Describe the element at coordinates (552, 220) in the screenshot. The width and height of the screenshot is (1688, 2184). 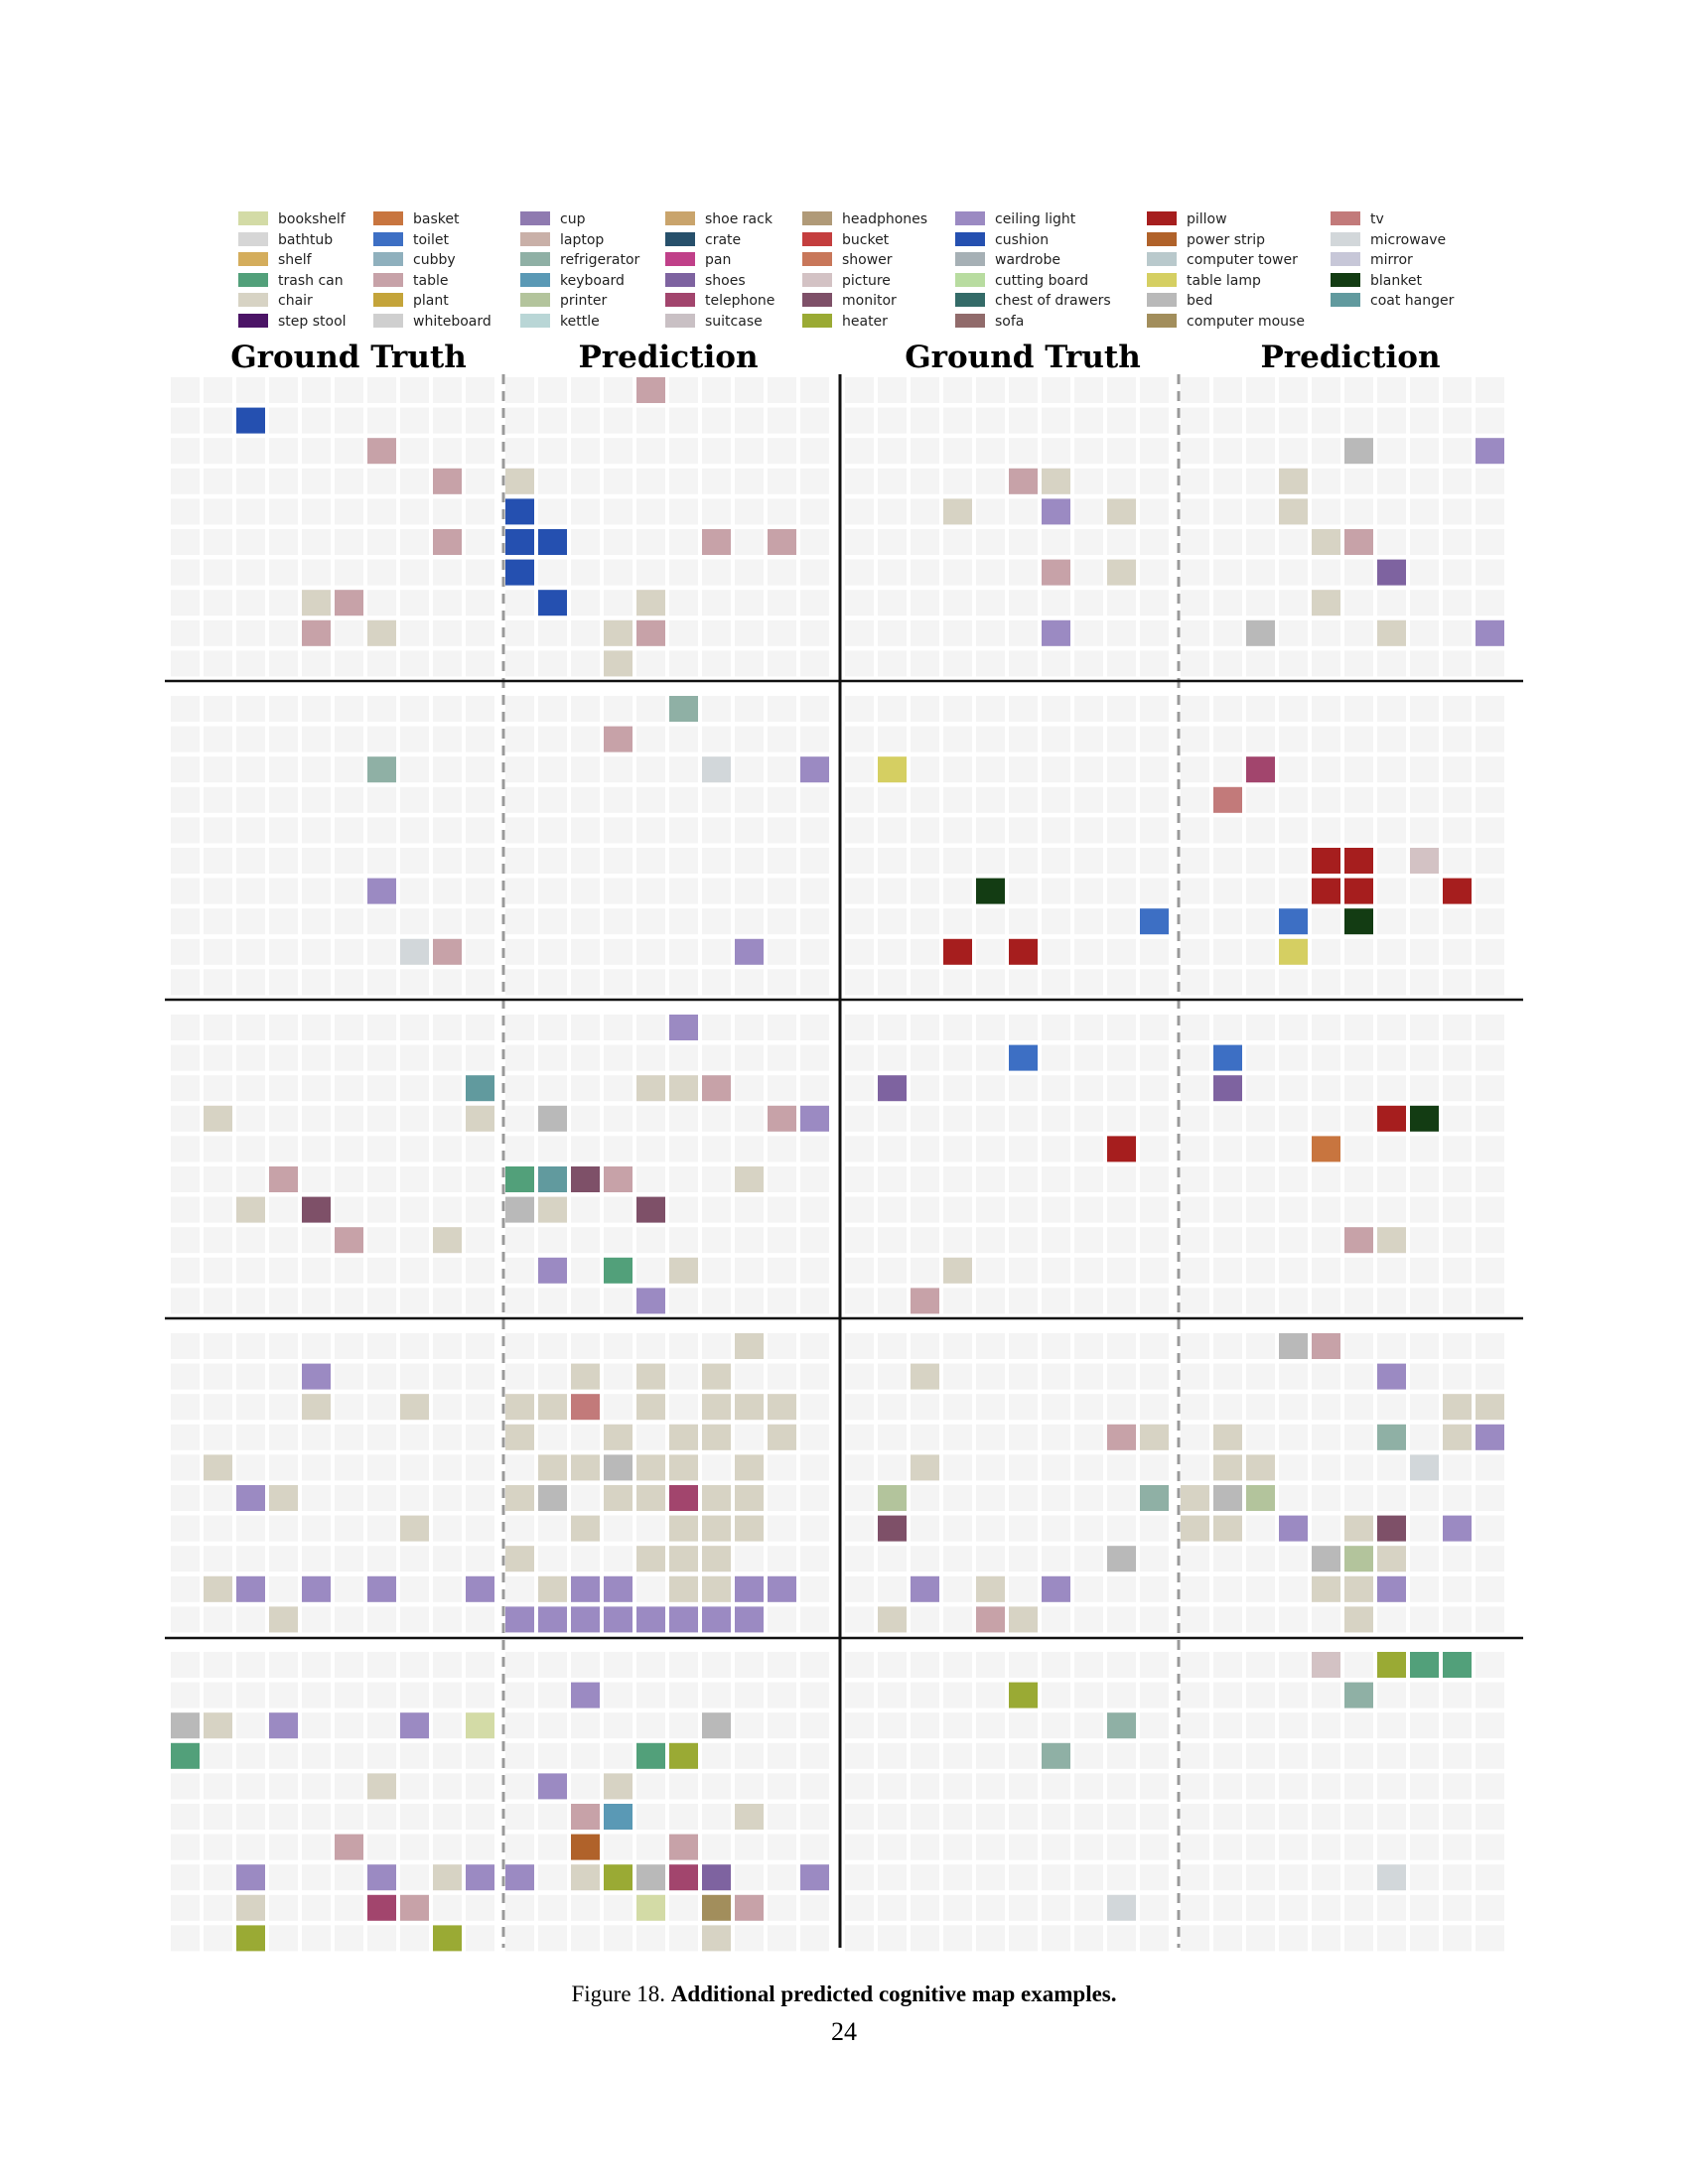
I see `legend-item: cup` at that location.